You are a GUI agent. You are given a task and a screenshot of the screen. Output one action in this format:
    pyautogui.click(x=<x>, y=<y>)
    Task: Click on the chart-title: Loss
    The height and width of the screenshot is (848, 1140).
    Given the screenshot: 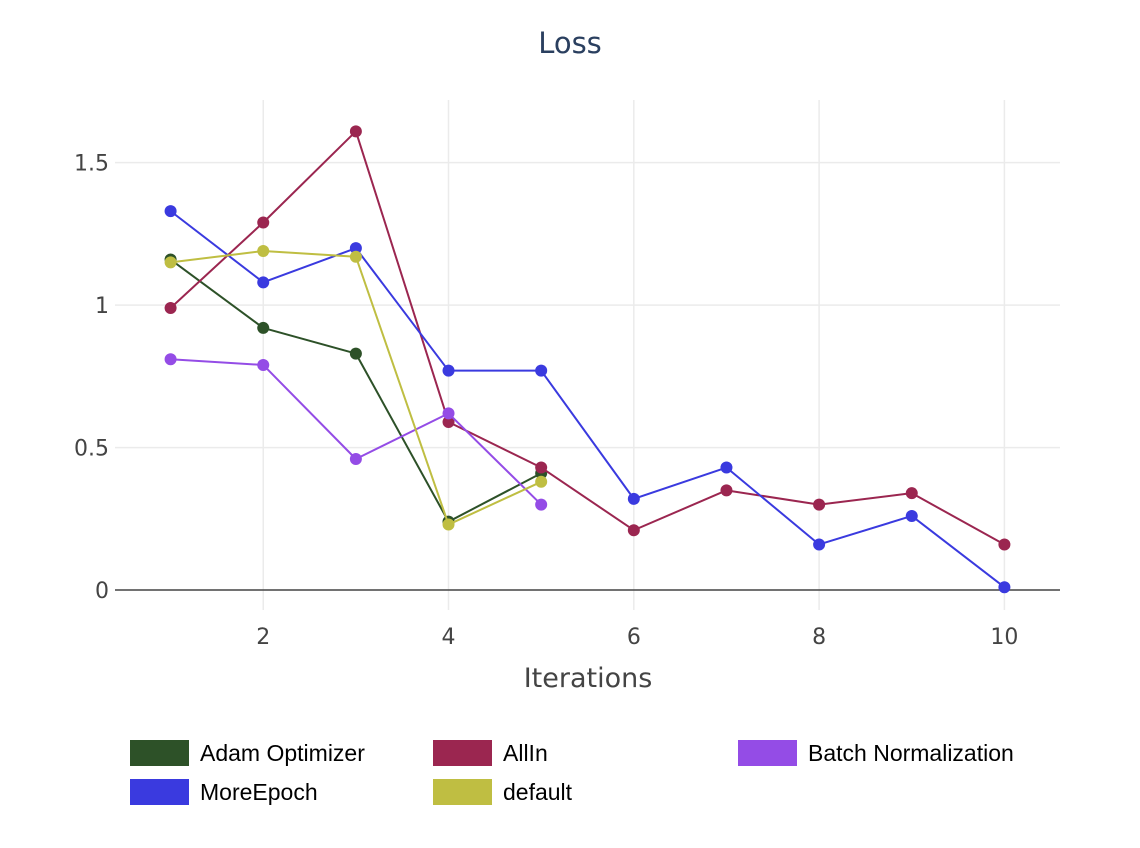 What is the action you would take?
    pyautogui.click(x=570, y=43)
    